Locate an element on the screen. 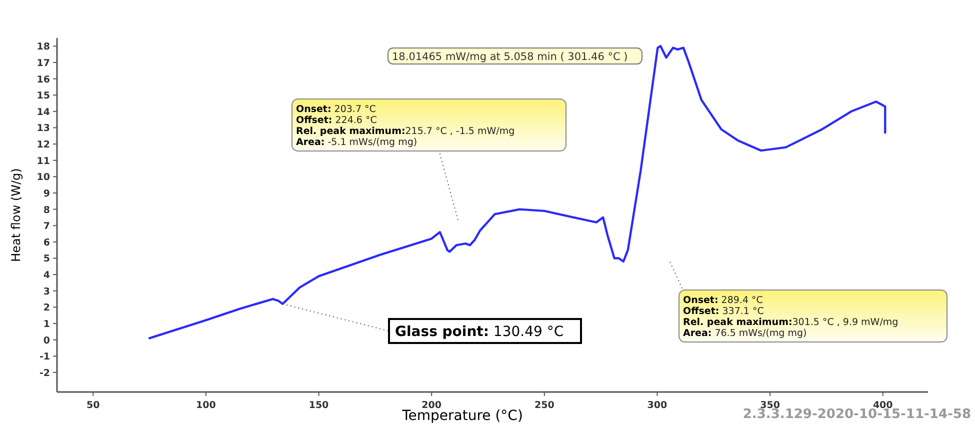 The image size is (975, 426). x-tick-label: 100 is located at coordinates (206, 405).